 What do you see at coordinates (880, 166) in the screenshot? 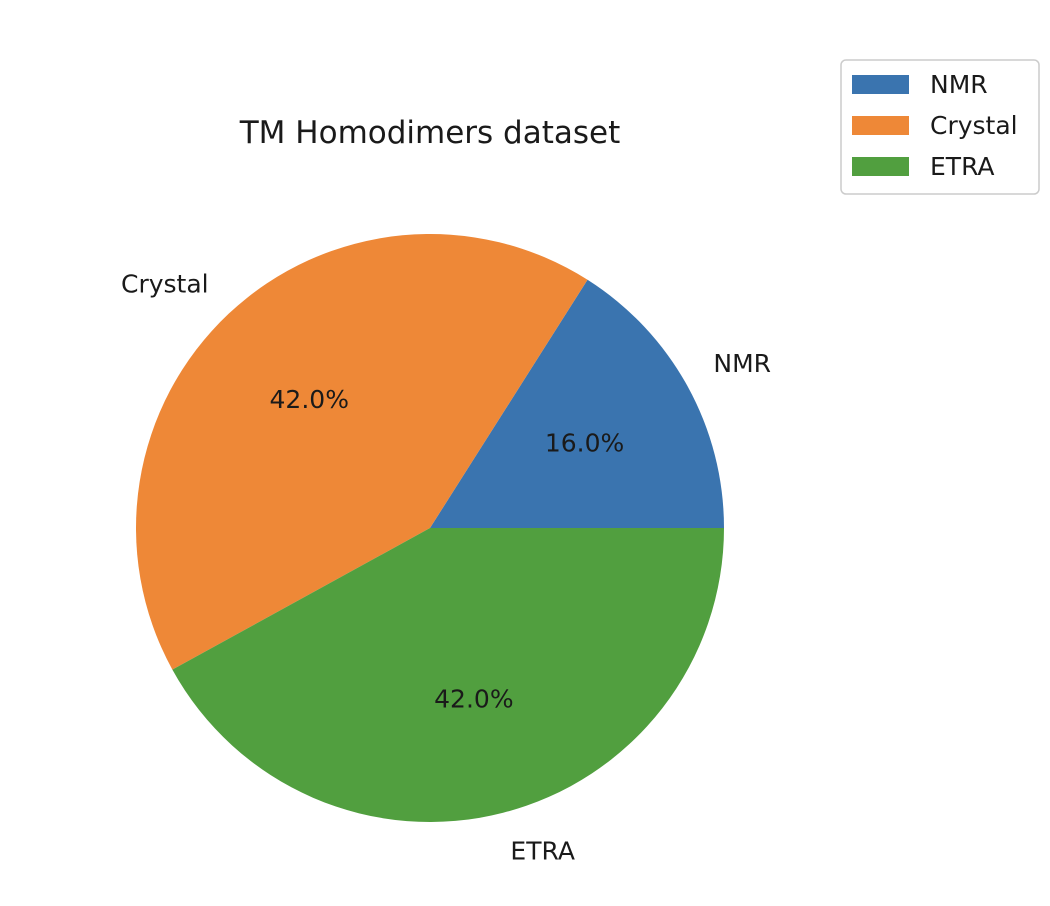
I see `legend-swatch-etra` at bounding box center [880, 166].